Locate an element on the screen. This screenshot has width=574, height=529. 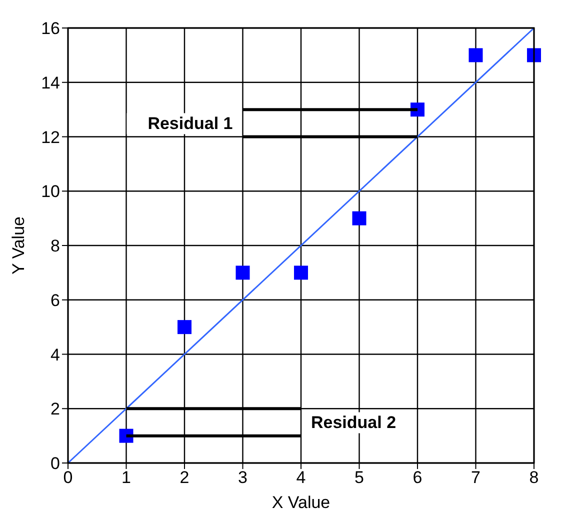
y-tick-label: 8 is located at coordinates (55, 246).